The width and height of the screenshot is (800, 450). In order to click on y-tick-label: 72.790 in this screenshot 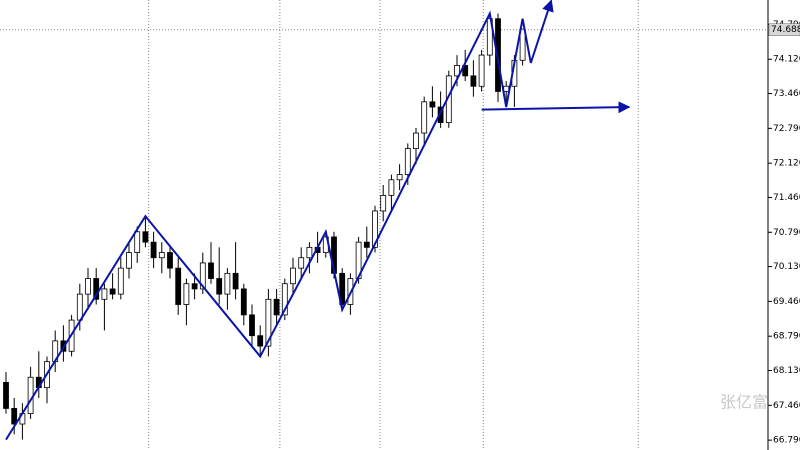, I will do `click(786, 129)`.